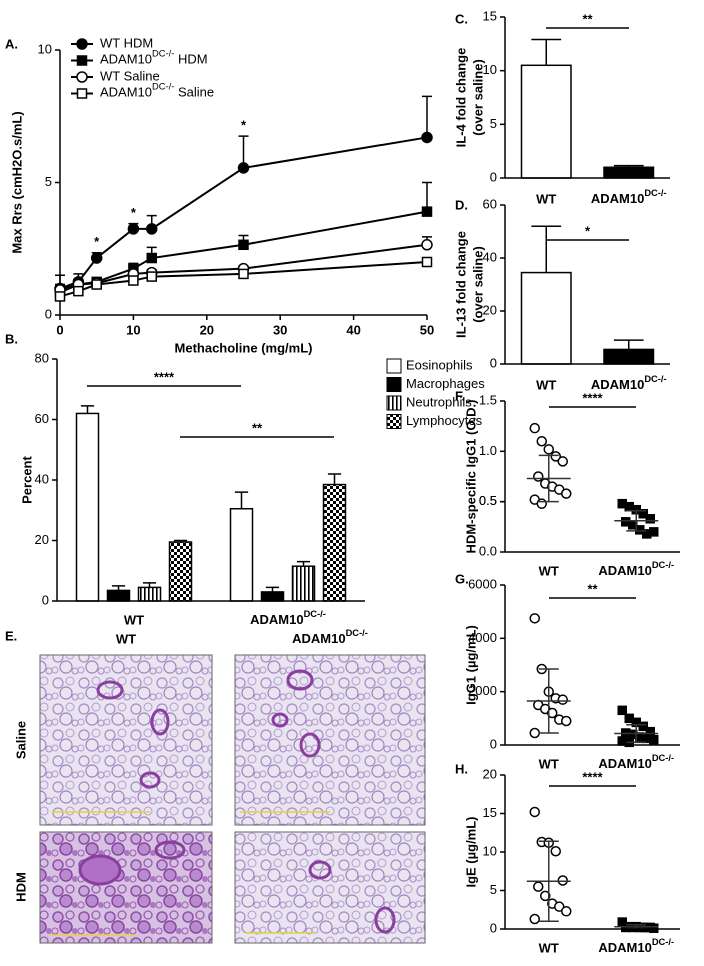 This screenshot has width=704, height=966. What do you see at coordinates (194, 92) in the screenshot?
I see `text-run: Saline` at bounding box center [194, 92].